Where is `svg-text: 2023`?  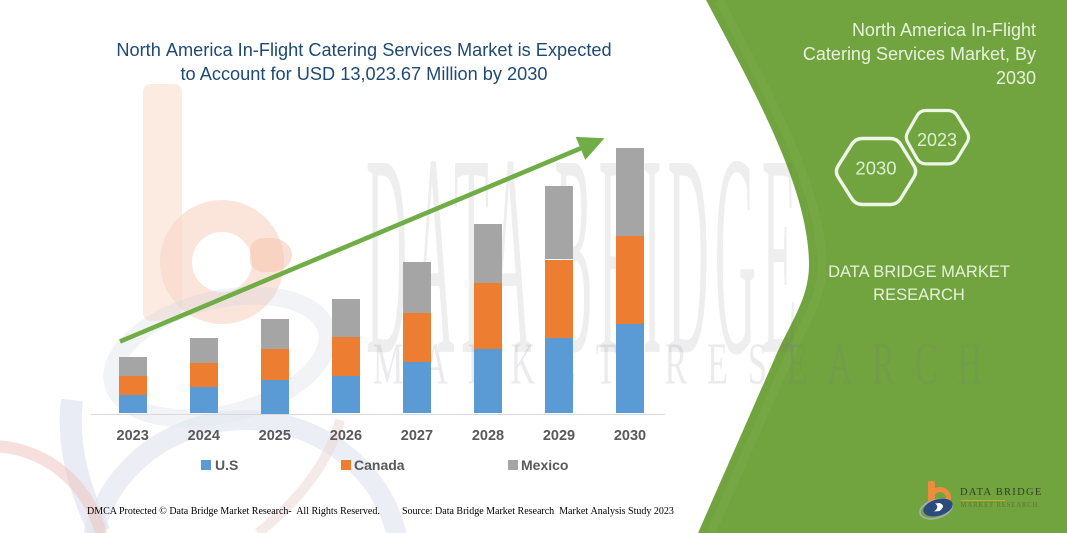
svg-text: 2023 is located at coordinates (937, 140).